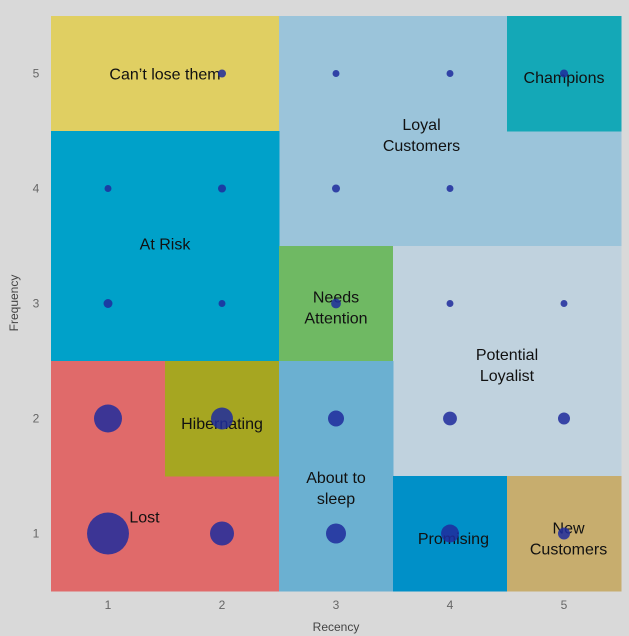  I want to click on segment-label-potential-loyalist: Potential Loyalist, so click(507, 366).